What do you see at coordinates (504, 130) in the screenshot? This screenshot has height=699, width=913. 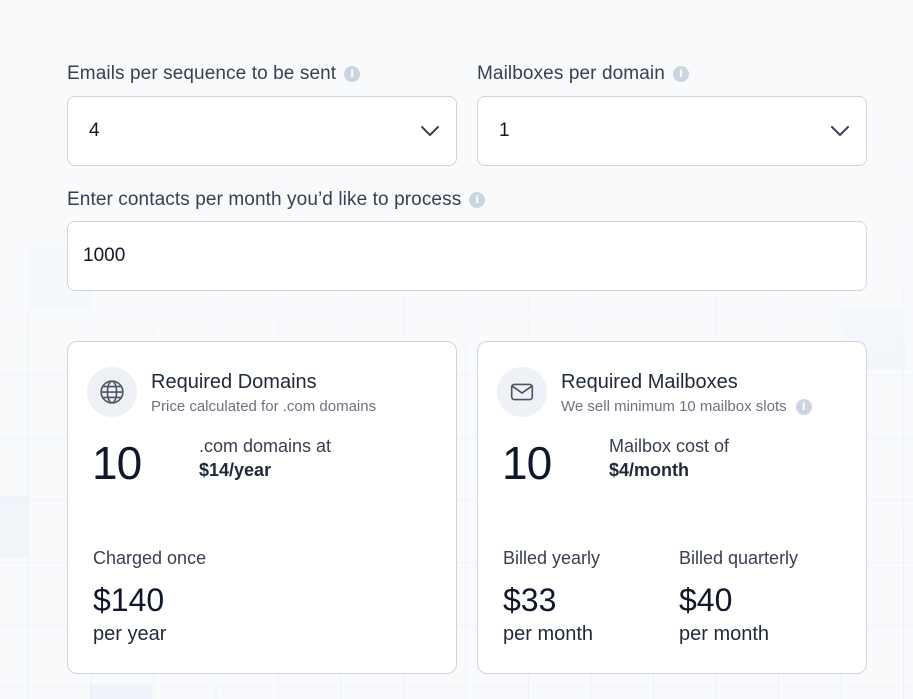 I see `mailboxes-per-domain-value: 1` at bounding box center [504, 130].